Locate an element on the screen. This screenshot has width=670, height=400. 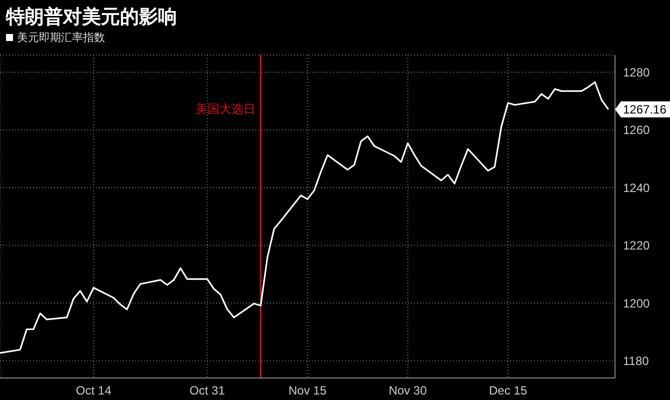
ref-line-label: 美国大选日 is located at coordinates (226, 109).